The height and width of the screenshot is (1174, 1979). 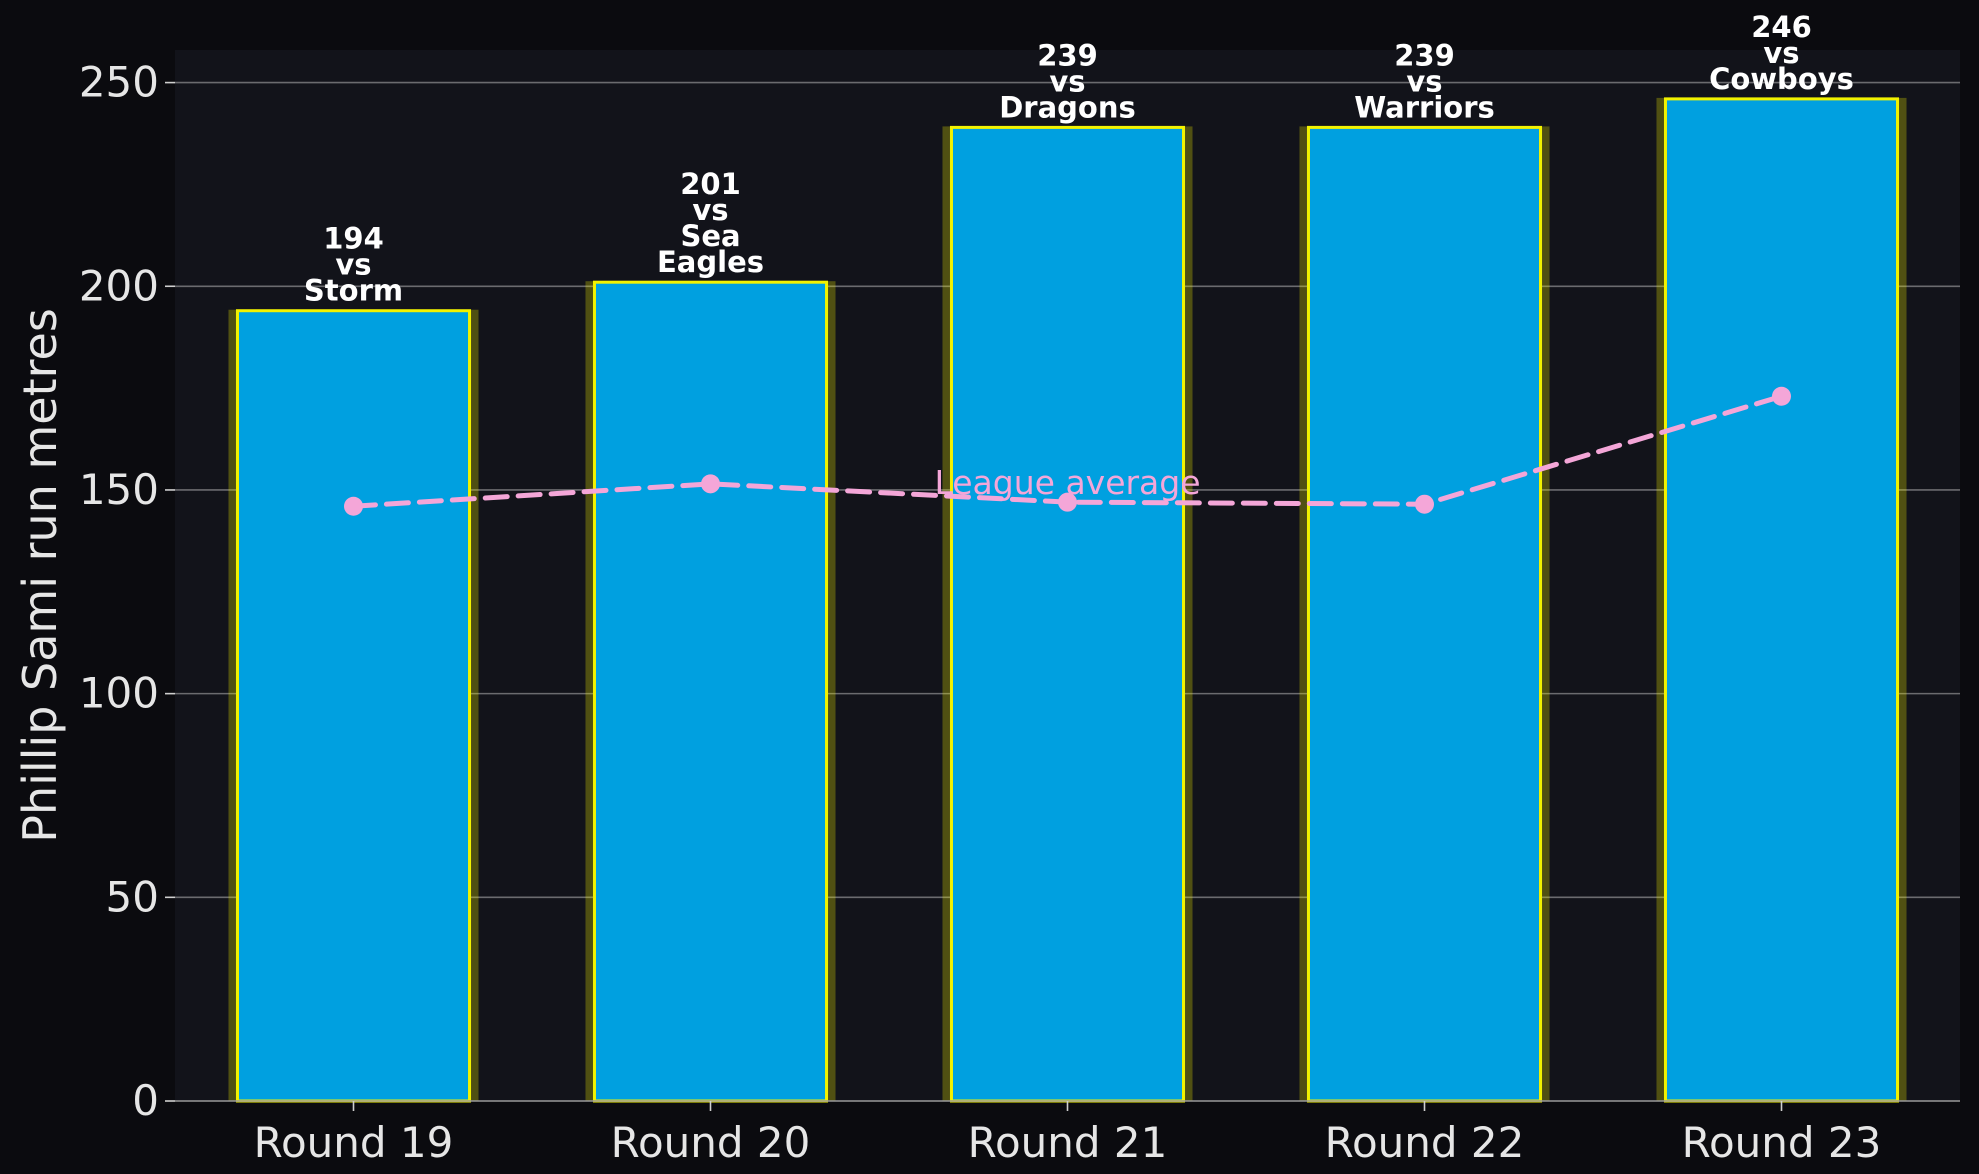 I want to click on y-tick-label-250: 250, so click(x=119, y=82).